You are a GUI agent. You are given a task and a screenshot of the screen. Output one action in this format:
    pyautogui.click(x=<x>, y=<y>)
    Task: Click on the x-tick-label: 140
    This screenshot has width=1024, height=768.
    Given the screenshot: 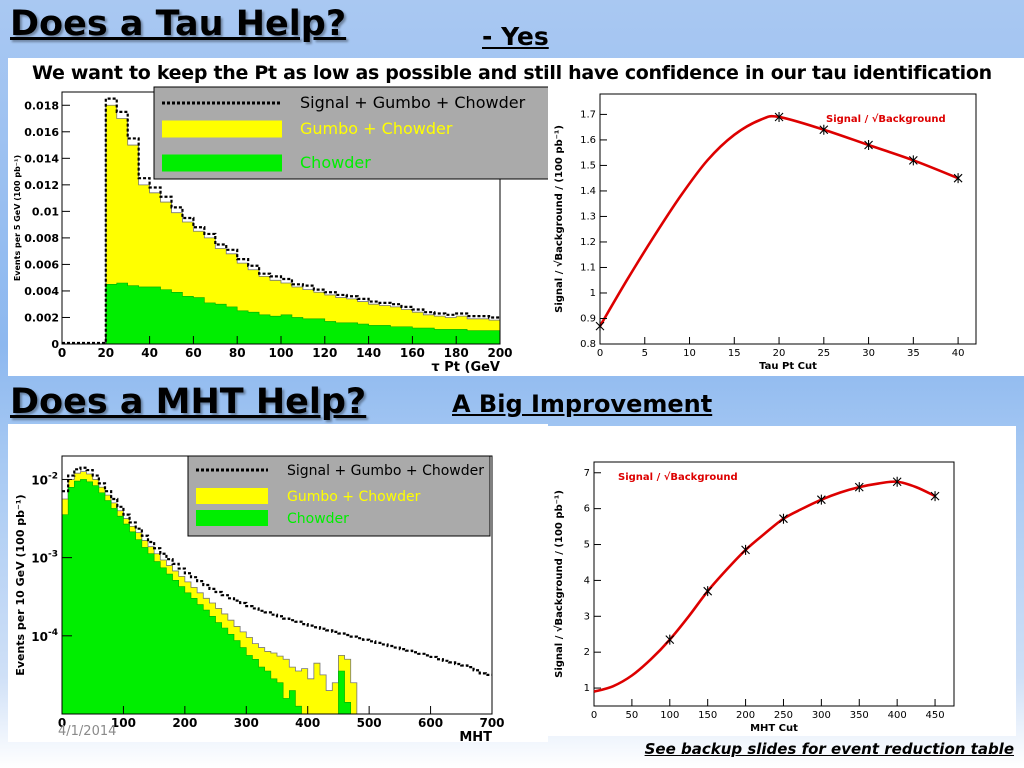 What is the action you would take?
    pyautogui.click(x=368, y=353)
    